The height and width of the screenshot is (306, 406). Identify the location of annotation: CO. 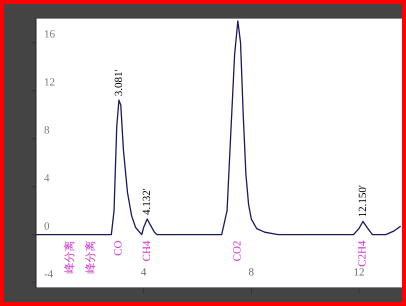
(118, 248).